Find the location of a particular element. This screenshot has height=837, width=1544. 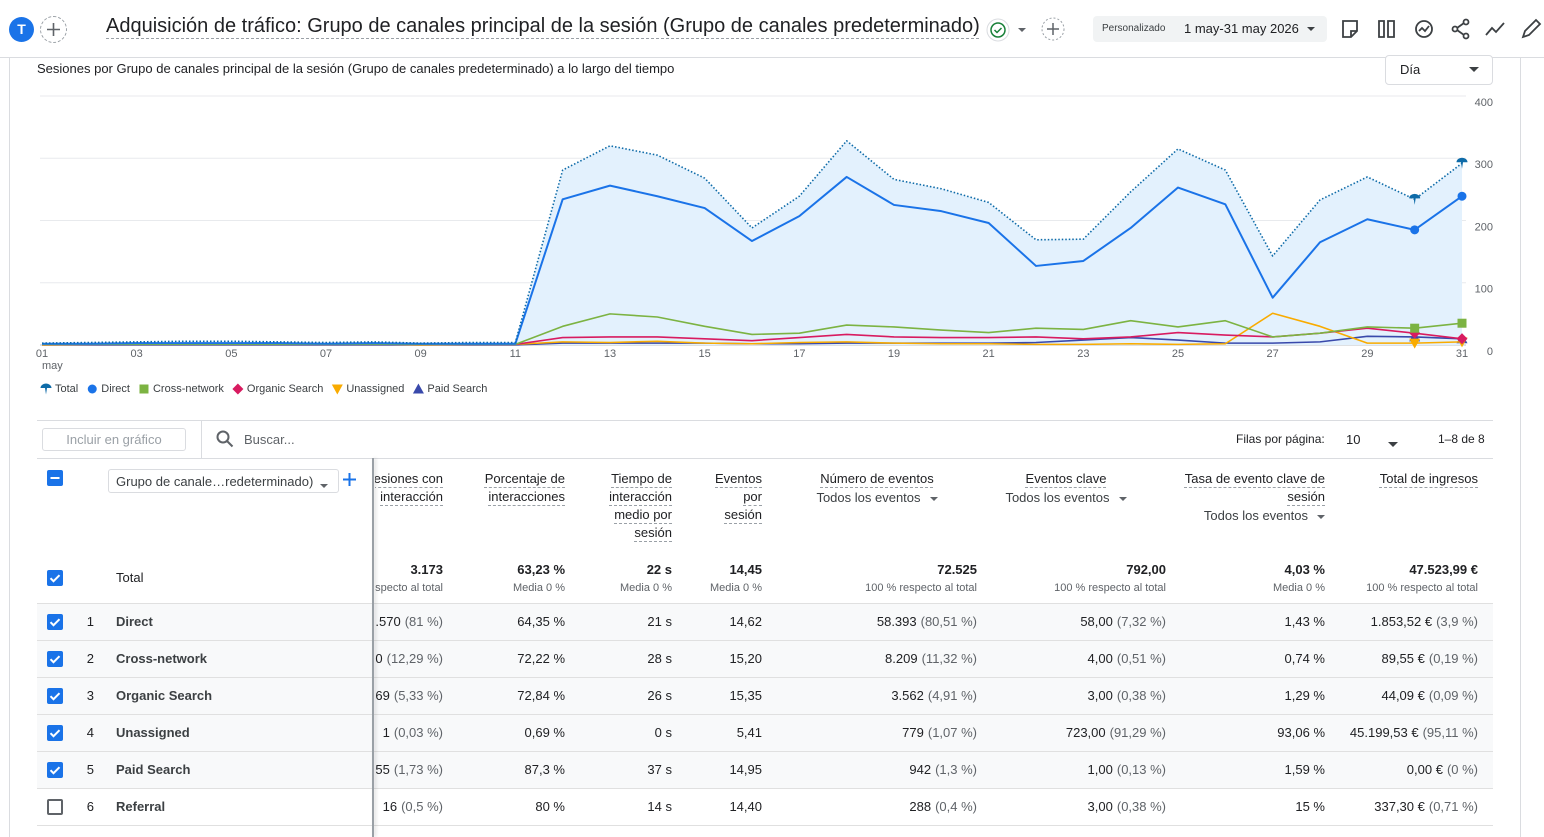

x-tick-label: 09 is located at coordinates (421, 354).